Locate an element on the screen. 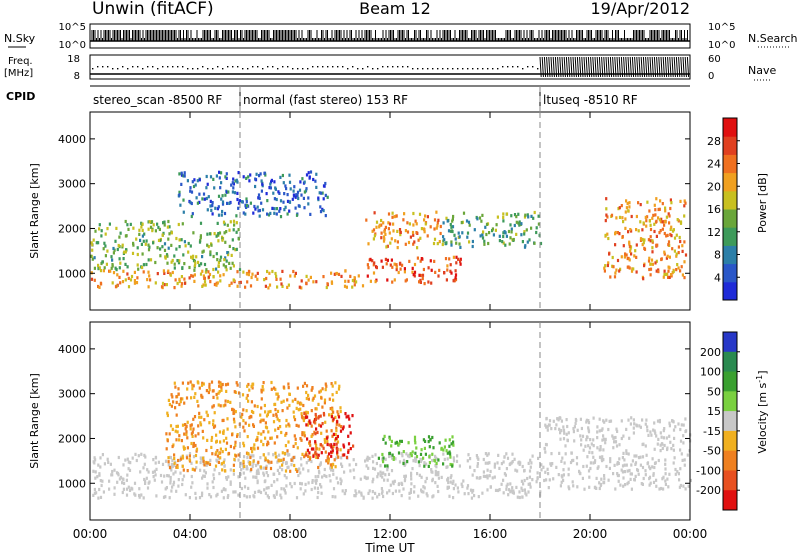  velocity-colorbar-swatch is located at coordinates (730, 342).